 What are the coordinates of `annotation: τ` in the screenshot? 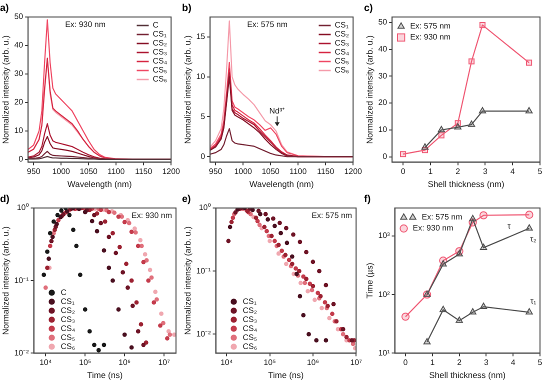 It's located at (509, 225).